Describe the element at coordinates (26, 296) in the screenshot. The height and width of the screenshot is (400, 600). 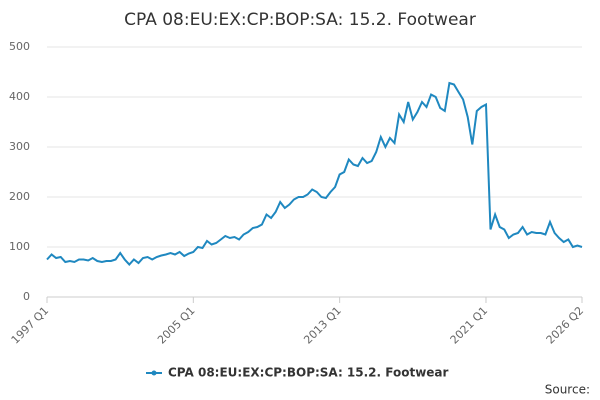
I see `y-tick-label: 0` at that location.